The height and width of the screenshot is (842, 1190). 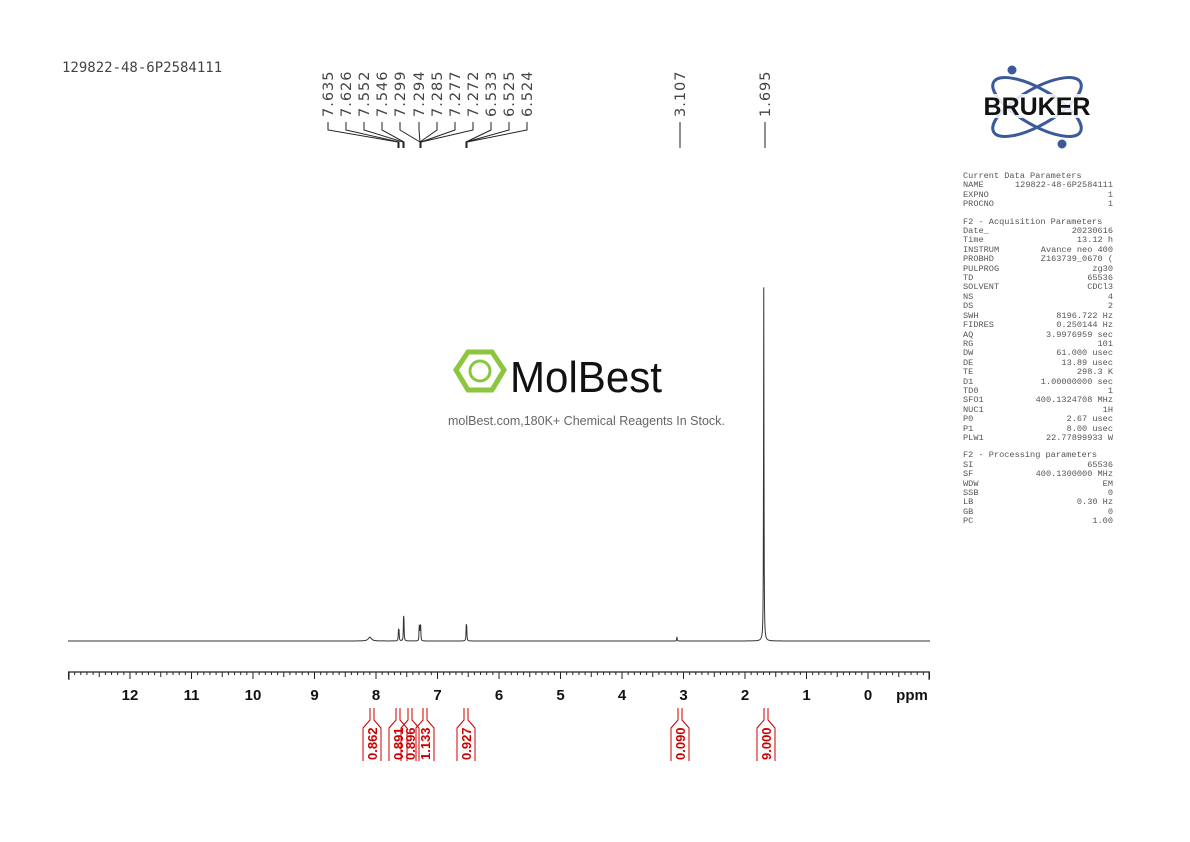 I want to click on molbest-brand: MolBest, so click(x=586, y=377).